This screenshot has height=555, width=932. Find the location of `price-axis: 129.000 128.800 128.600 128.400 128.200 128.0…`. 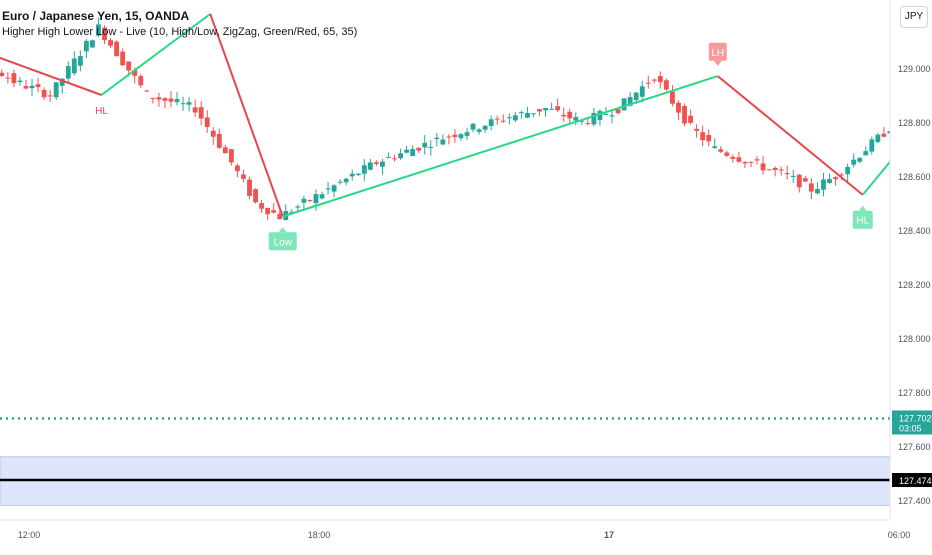

price-axis: 129.000 128.800 128.600 128.400 128.200 128.0… is located at coordinates (914, 285).